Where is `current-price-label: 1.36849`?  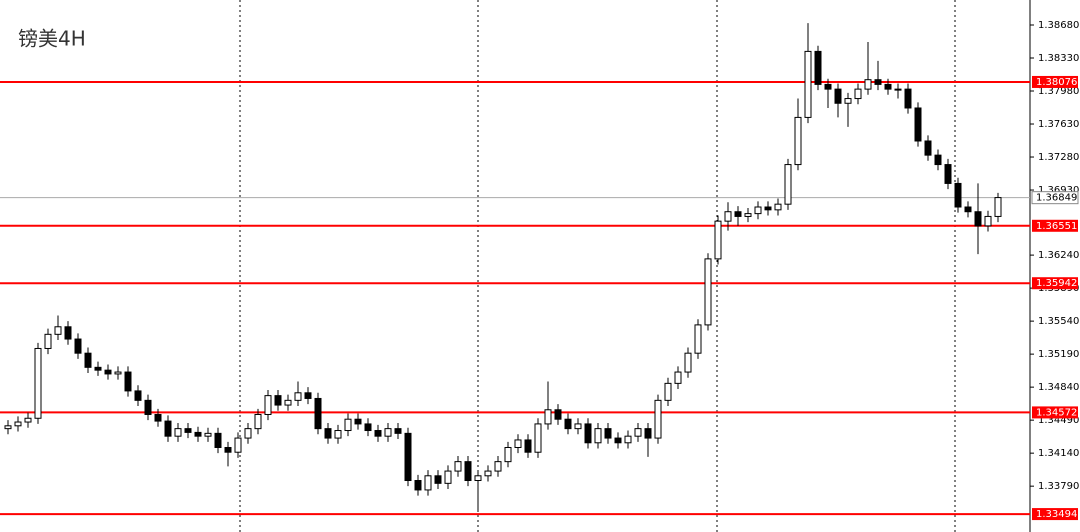
current-price-label: 1.36849 is located at coordinates (1056, 198).